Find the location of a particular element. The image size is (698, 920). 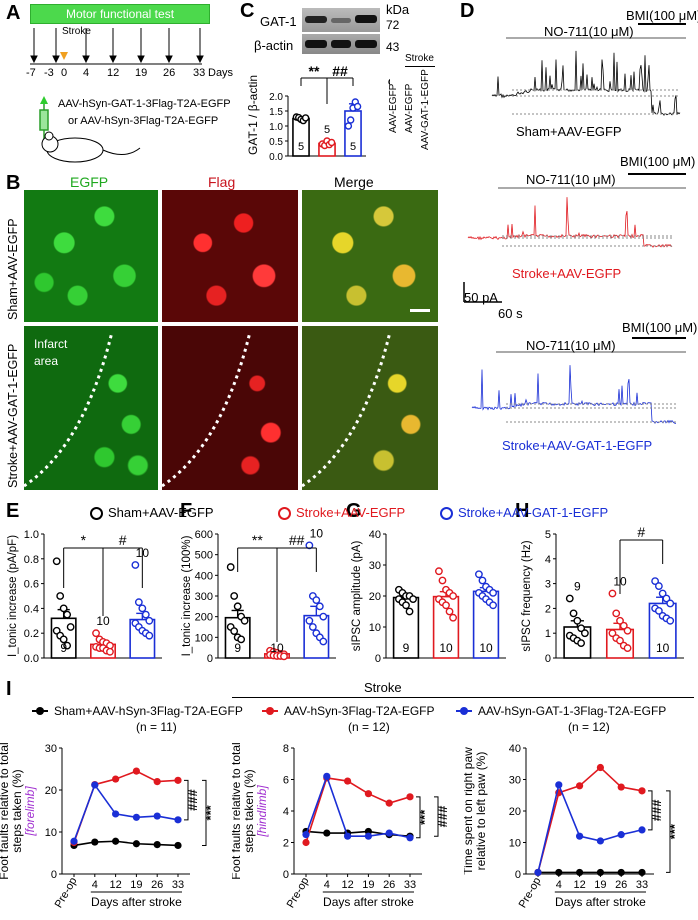

y-axis-label: sIPSC amplitude (pA) is located at coordinates (357, 596).